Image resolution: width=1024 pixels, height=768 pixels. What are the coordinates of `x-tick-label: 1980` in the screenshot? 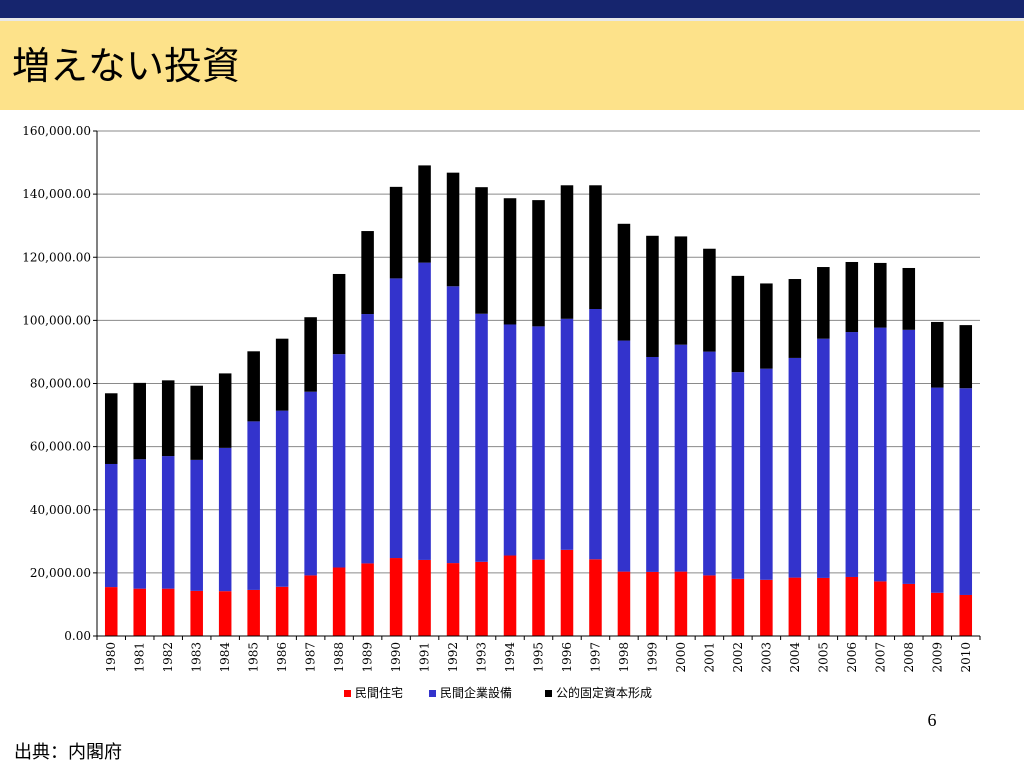 It's located at (111, 657).